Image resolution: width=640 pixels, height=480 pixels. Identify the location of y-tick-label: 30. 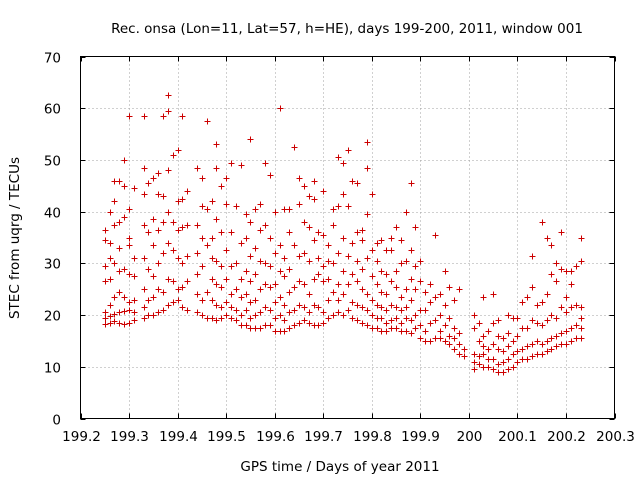
(52, 265).